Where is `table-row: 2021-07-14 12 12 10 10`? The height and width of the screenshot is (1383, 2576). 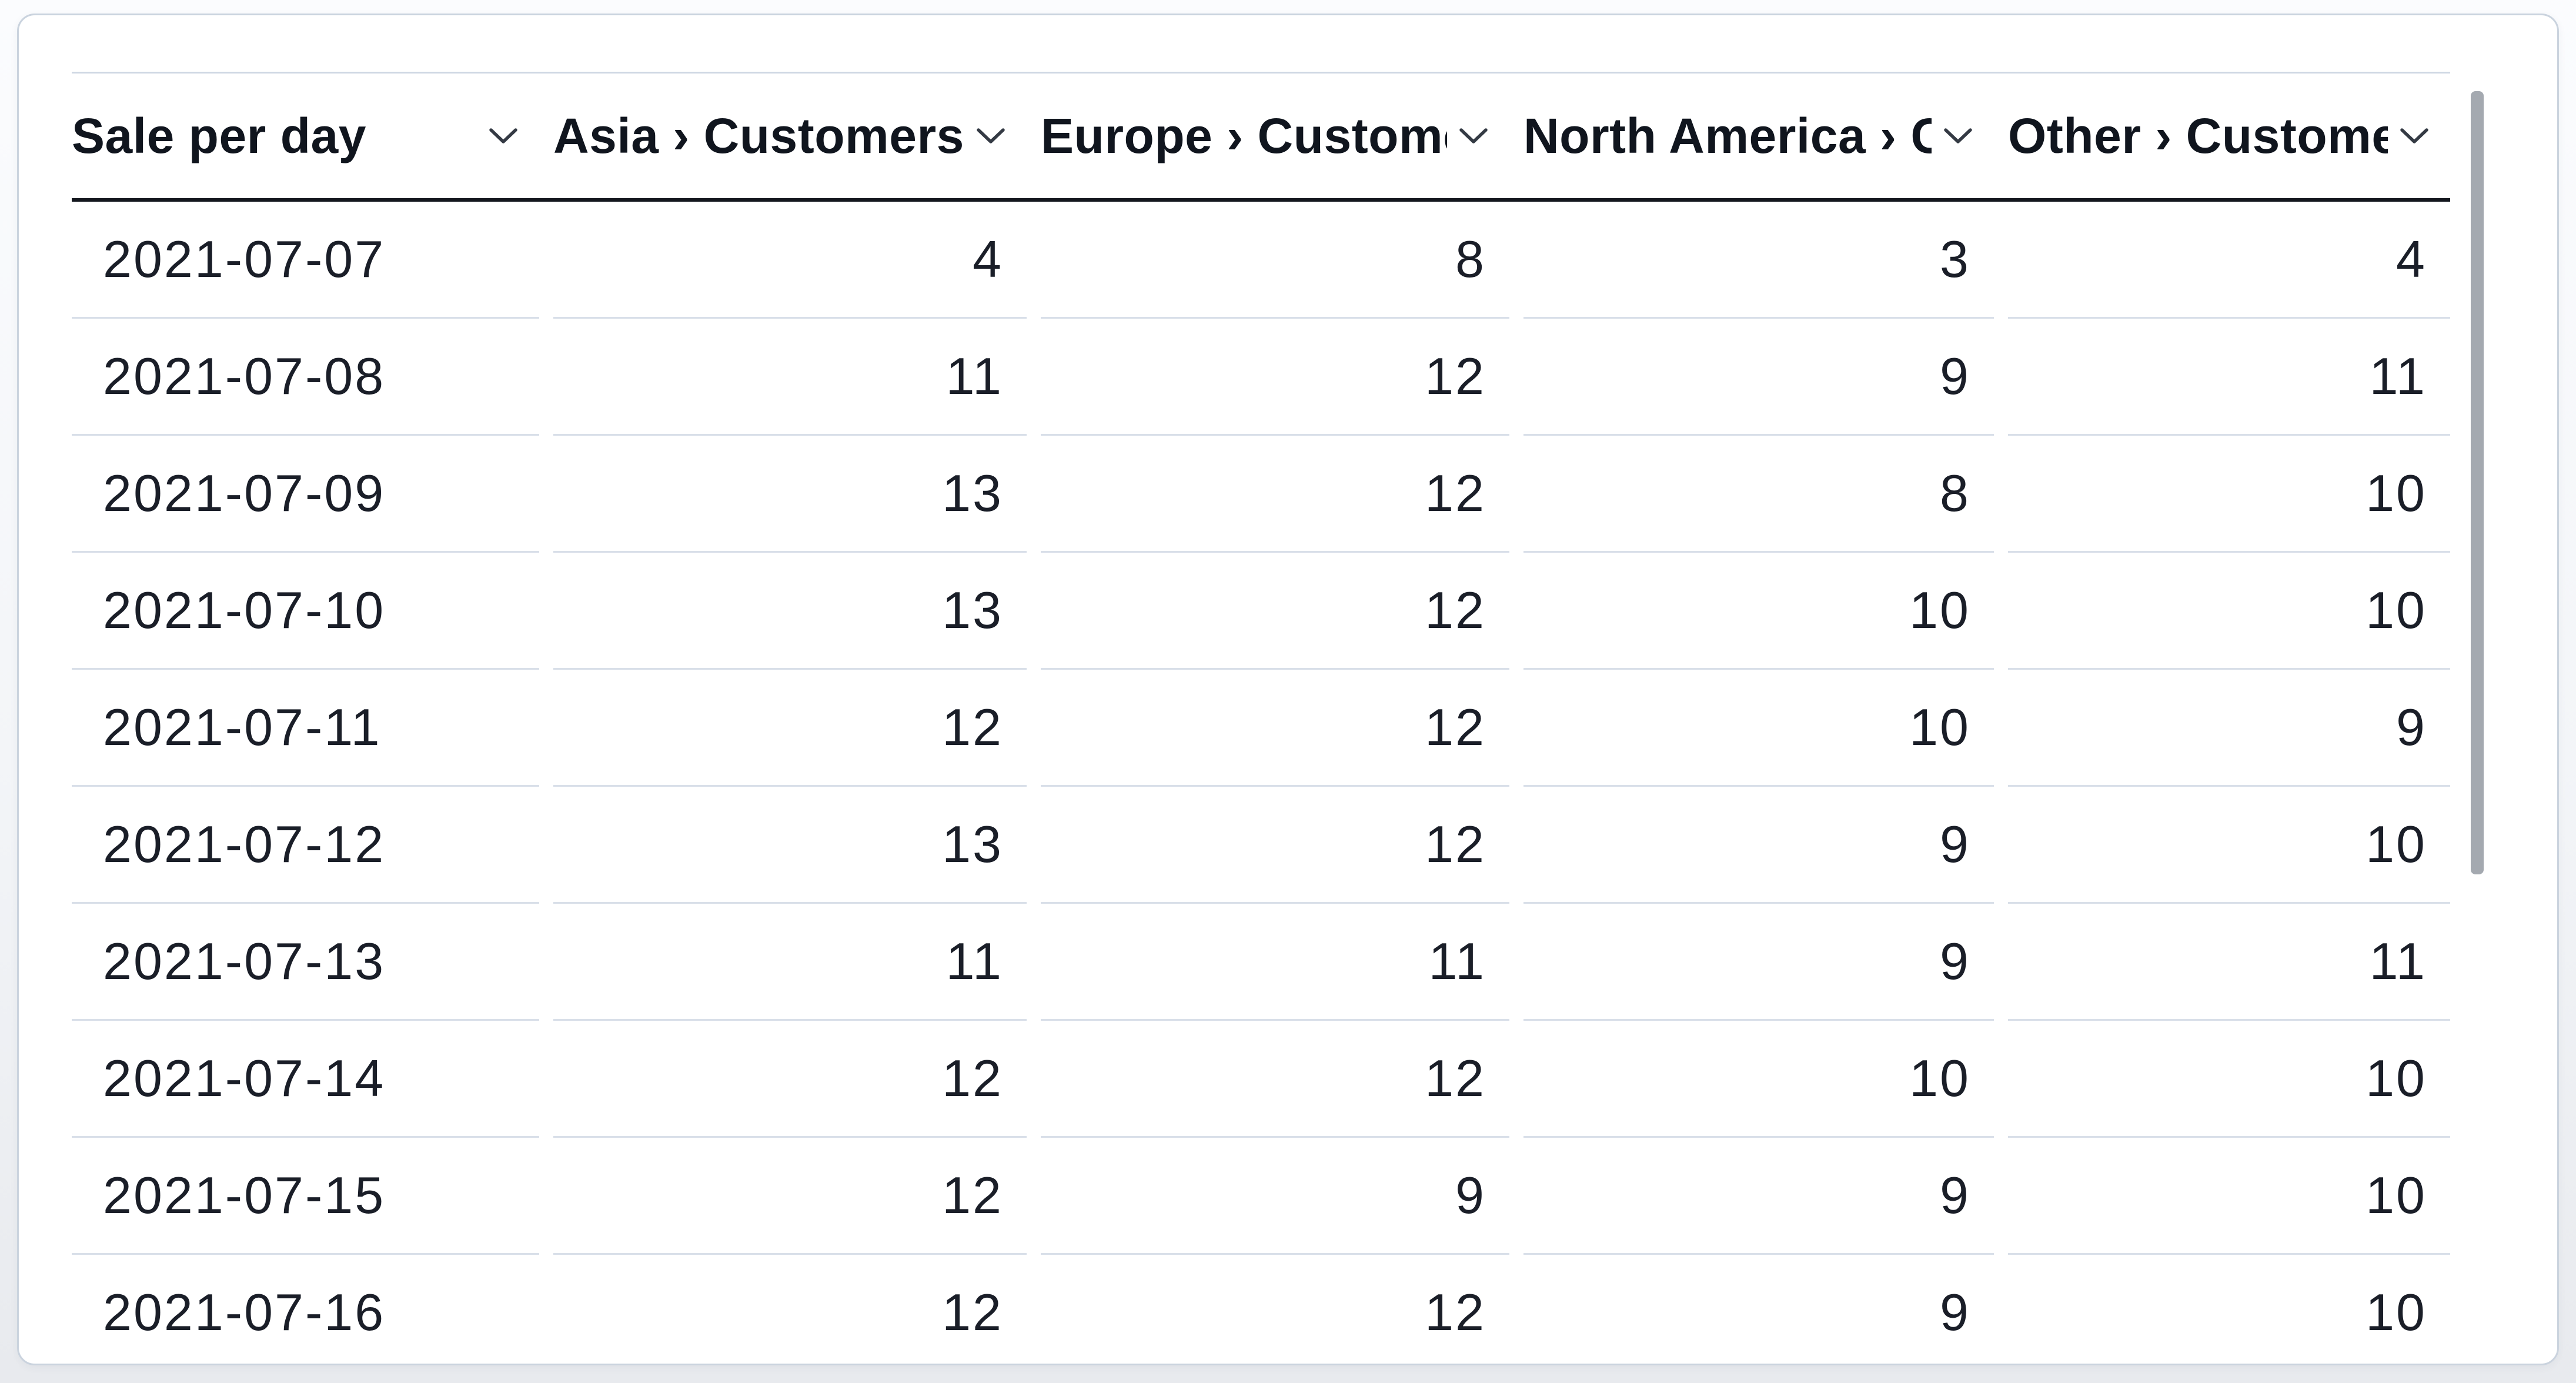 table-row: 2021-07-14 12 12 10 10 is located at coordinates (1261, 1079).